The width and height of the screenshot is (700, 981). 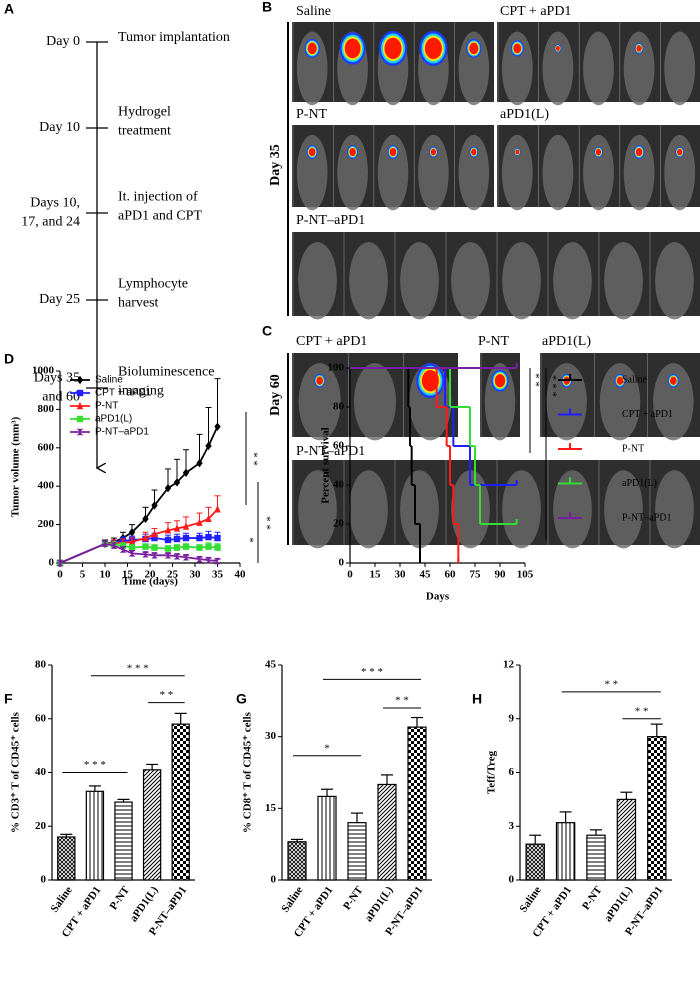 What do you see at coordinates (166, 372) in the screenshot?
I see `timeline-event: Bioluminescence` at bounding box center [166, 372].